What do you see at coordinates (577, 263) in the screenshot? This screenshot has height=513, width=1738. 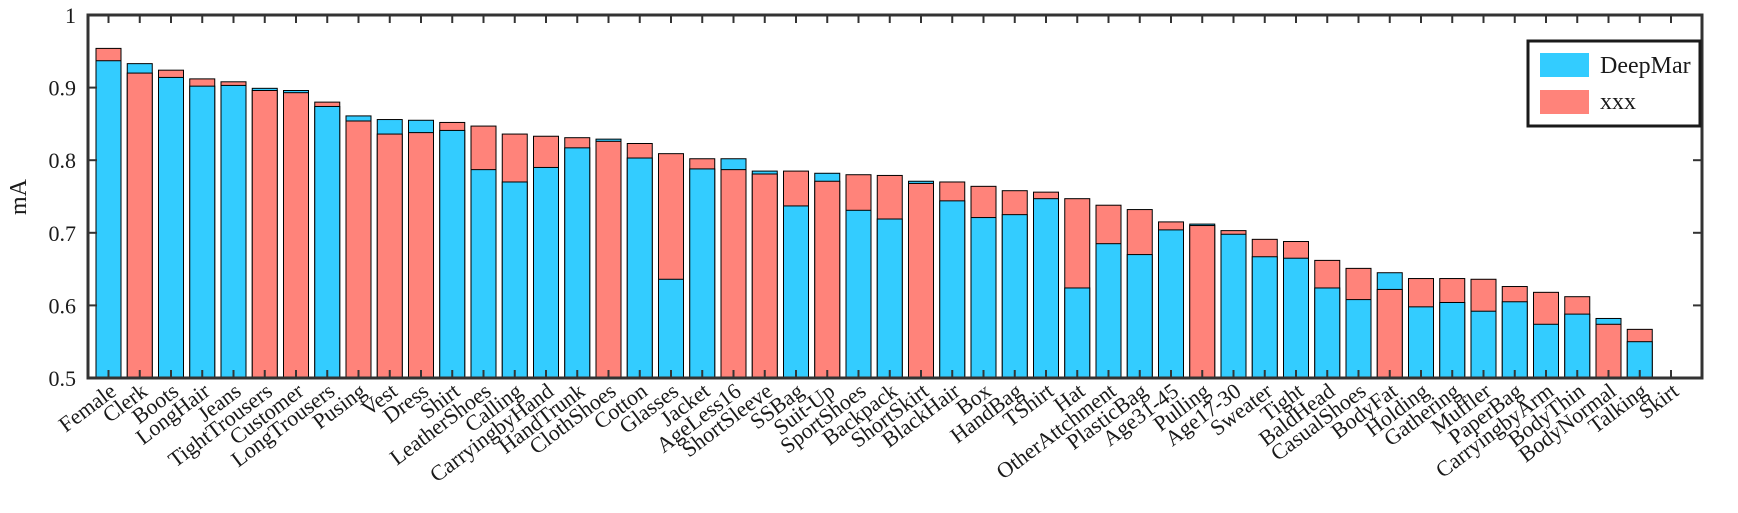 I see `bar-deepmar-handtrunk` at bounding box center [577, 263].